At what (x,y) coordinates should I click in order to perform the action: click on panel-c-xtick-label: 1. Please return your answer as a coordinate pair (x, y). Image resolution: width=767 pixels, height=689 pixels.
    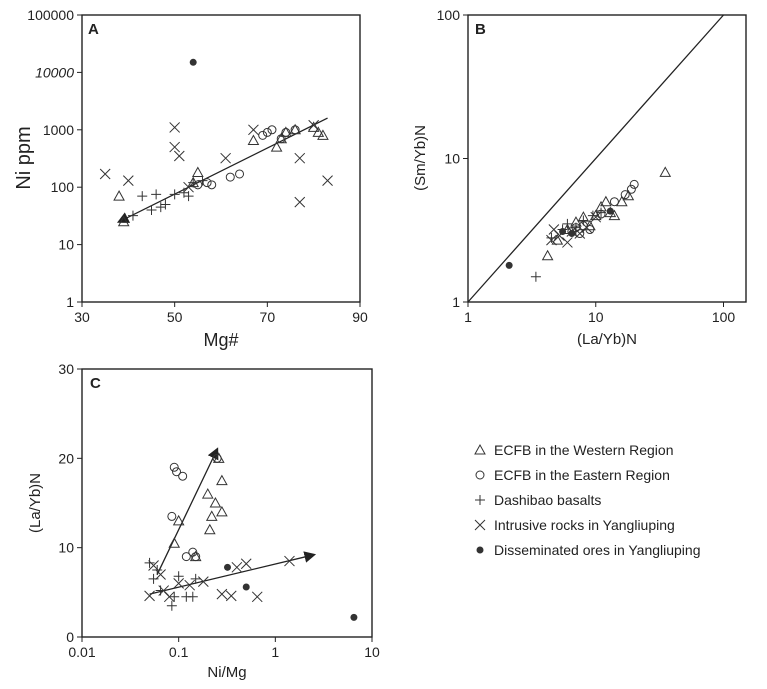
    Looking at the image, I should click on (275, 652).